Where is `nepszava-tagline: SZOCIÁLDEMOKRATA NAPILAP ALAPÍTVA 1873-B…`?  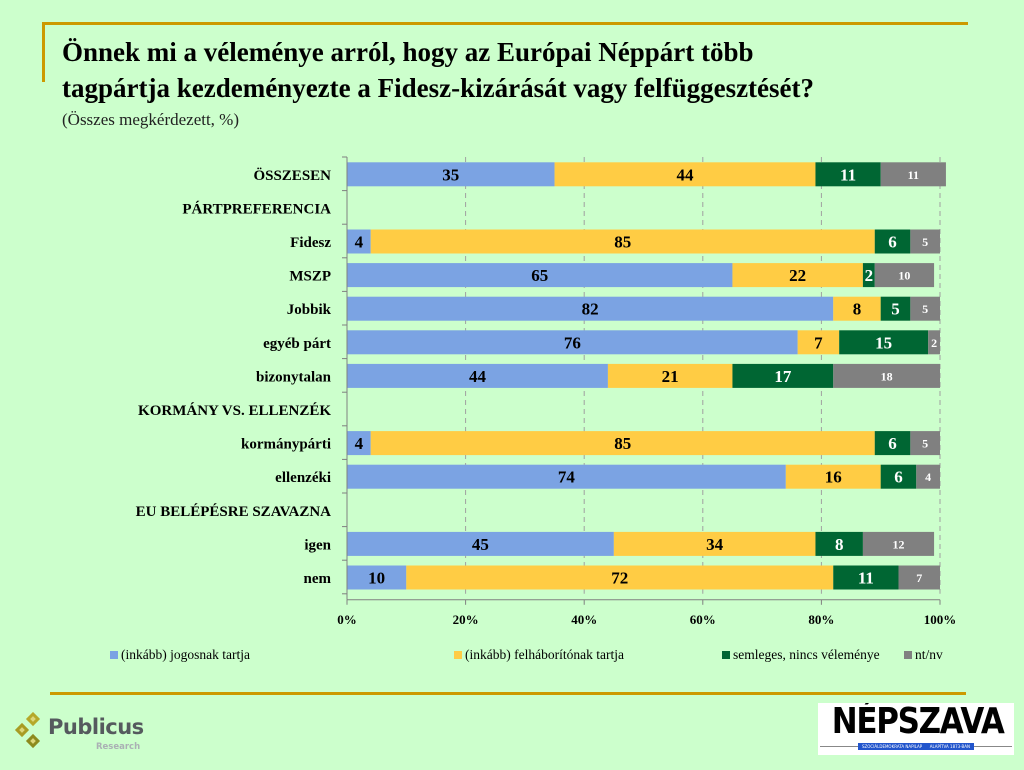 nepszava-tagline: SZOCIÁLDEMOKRATA NAPILAP ALAPÍTVA 1873-B… is located at coordinates (916, 746).